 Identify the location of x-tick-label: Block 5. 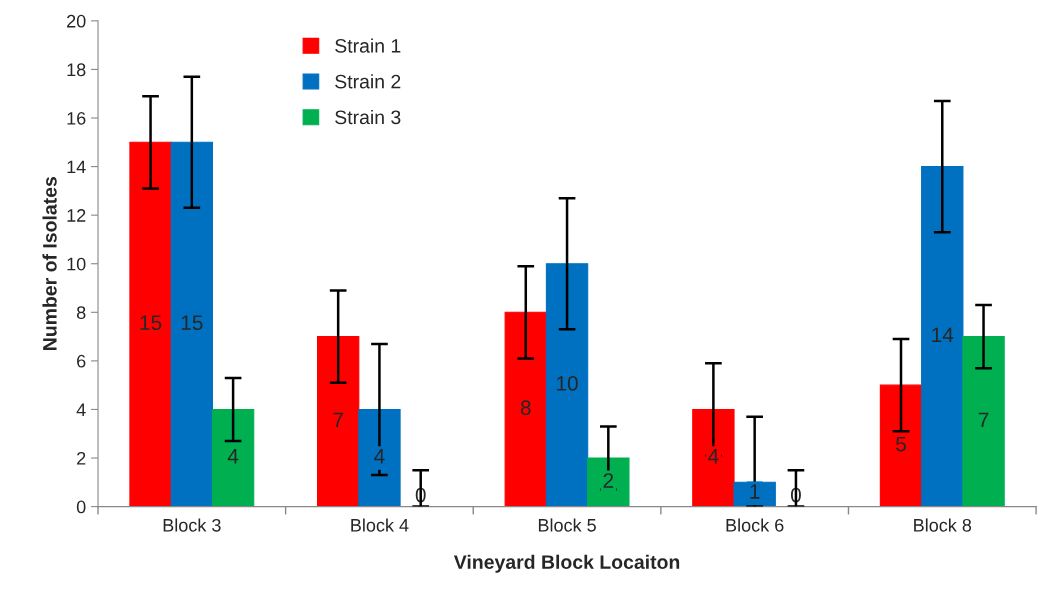
(567, 525).